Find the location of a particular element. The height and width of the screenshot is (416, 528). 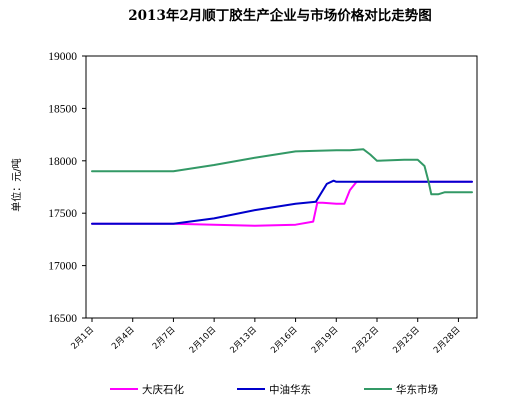

y-axis-label-group: 单位：元/吨 is located at coordinates (16, 184).